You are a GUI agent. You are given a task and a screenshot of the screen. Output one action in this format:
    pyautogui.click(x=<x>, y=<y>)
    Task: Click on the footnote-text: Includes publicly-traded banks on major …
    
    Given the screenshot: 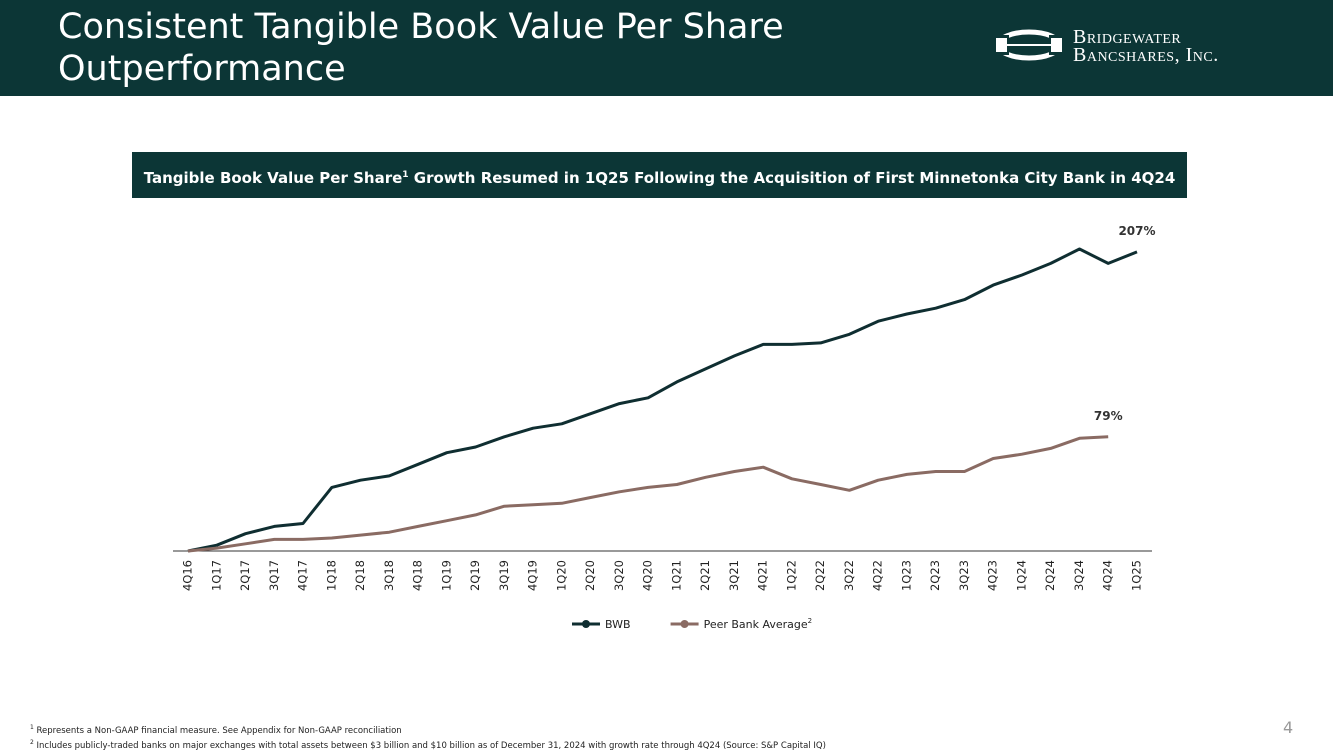 What is the action you would take?
    pyautogui.click(x=431, y=745)
    